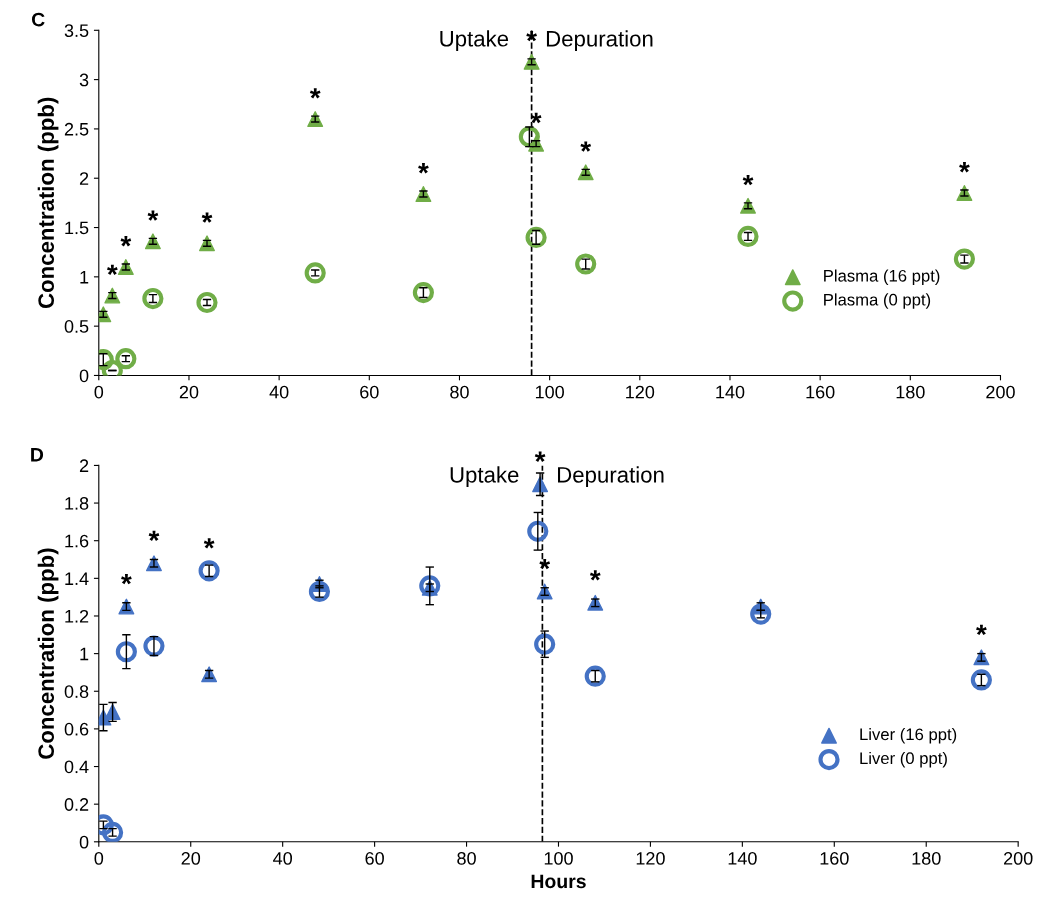 The image size is (1040, 918). Describe the element at coordinates (76, 804) in the screenshot. I see `y-tick-label: 0.2` at that location.